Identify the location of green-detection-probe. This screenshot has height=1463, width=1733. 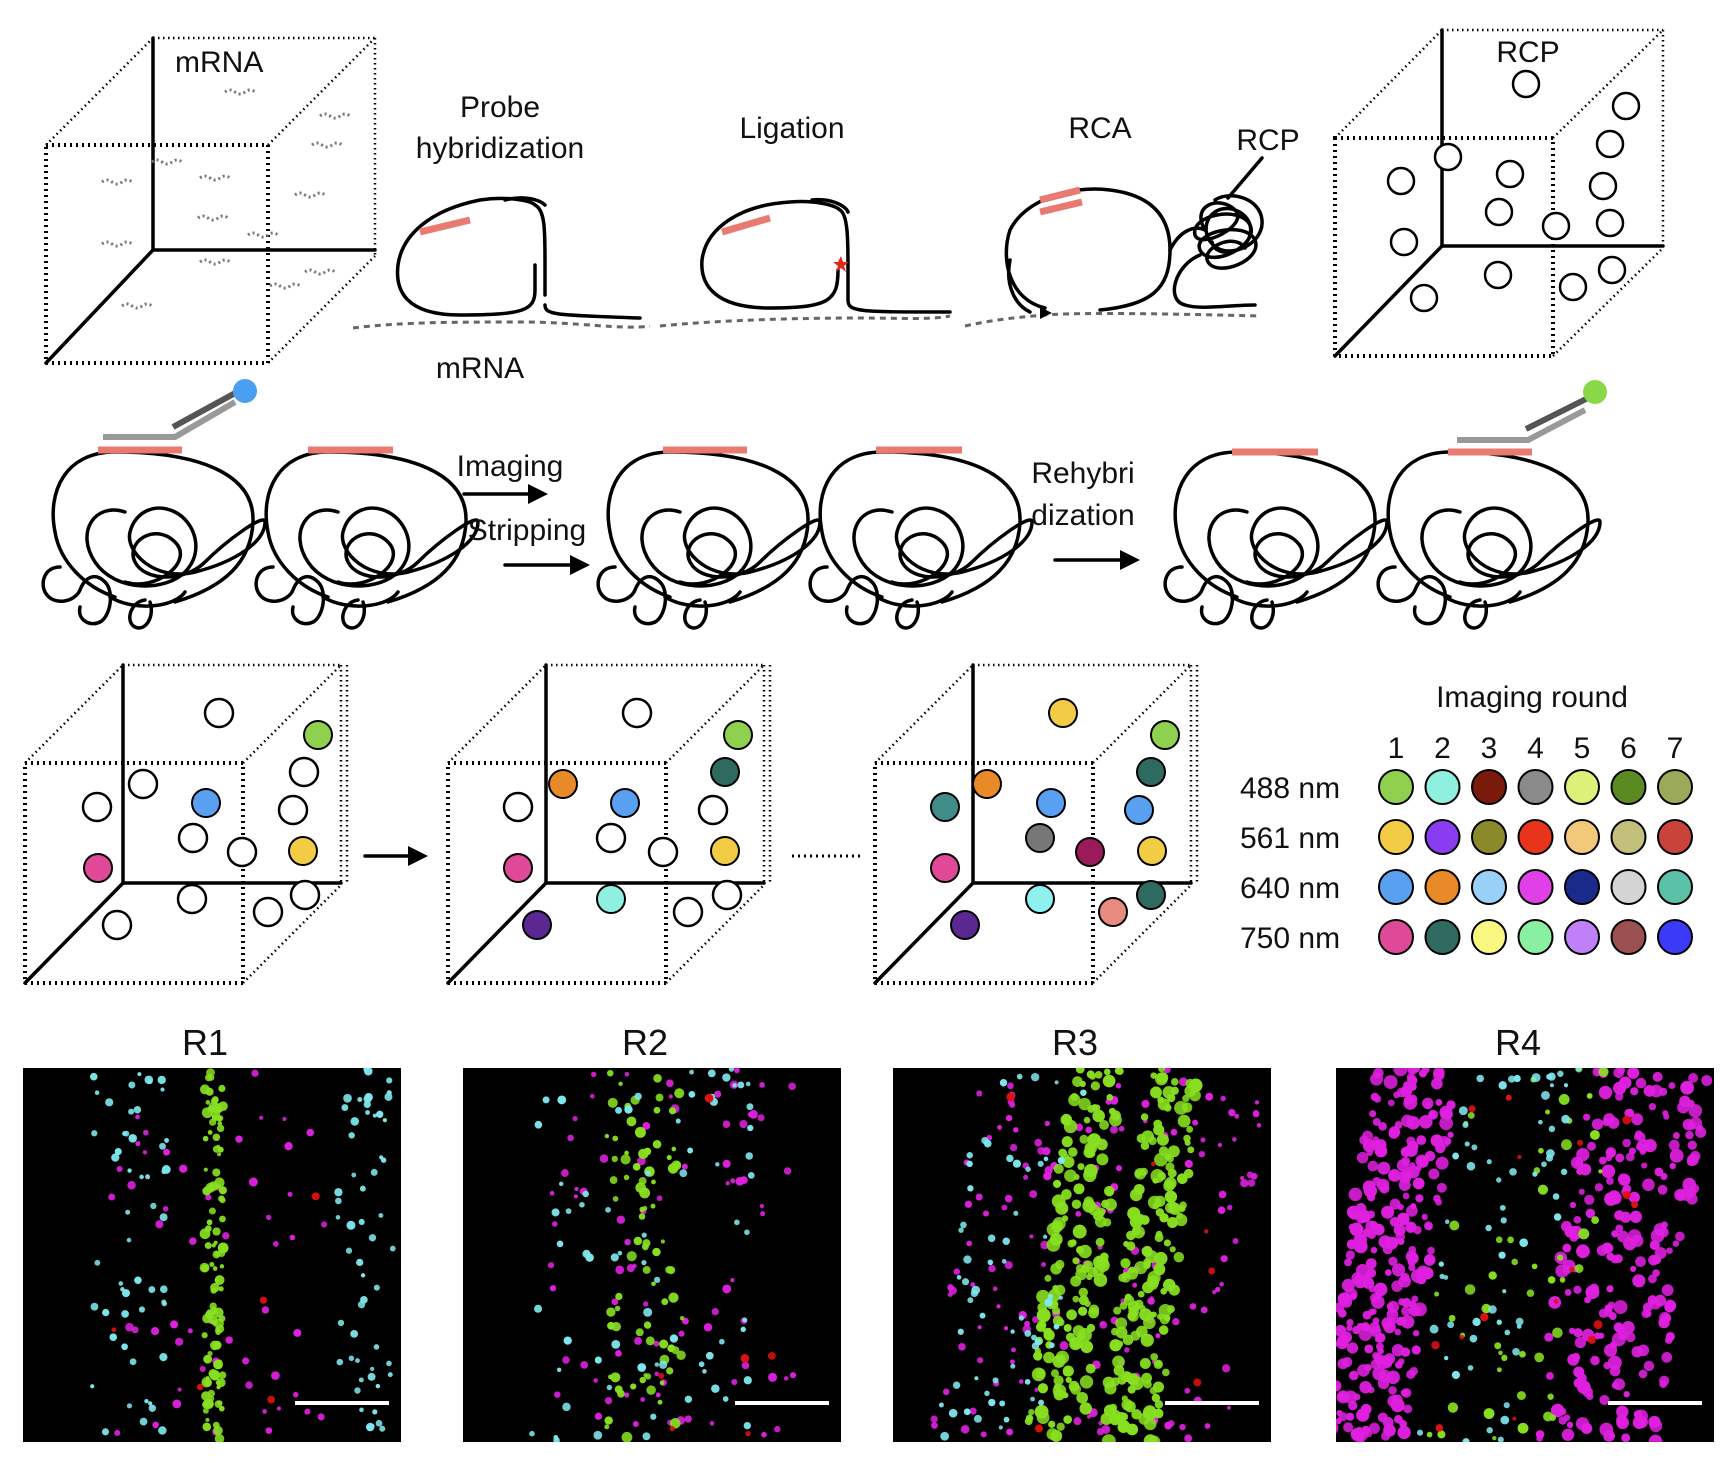
(1532, 411).